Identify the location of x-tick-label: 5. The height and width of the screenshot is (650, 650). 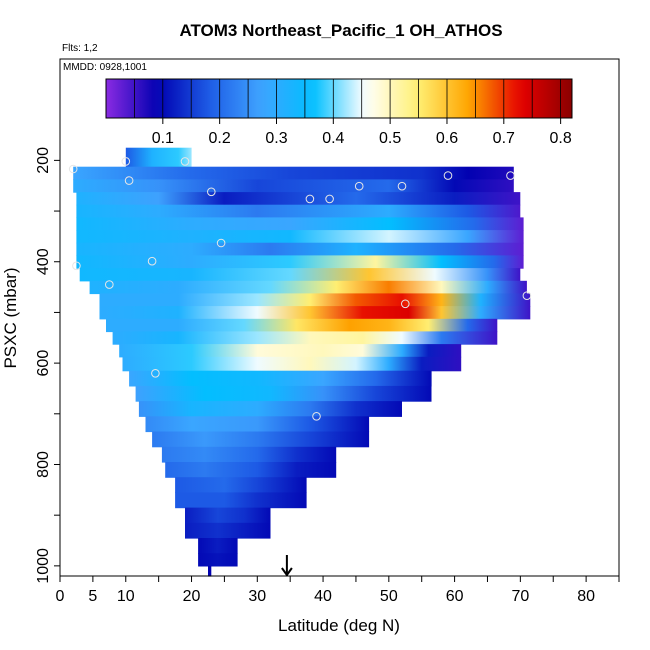
(92, 596).